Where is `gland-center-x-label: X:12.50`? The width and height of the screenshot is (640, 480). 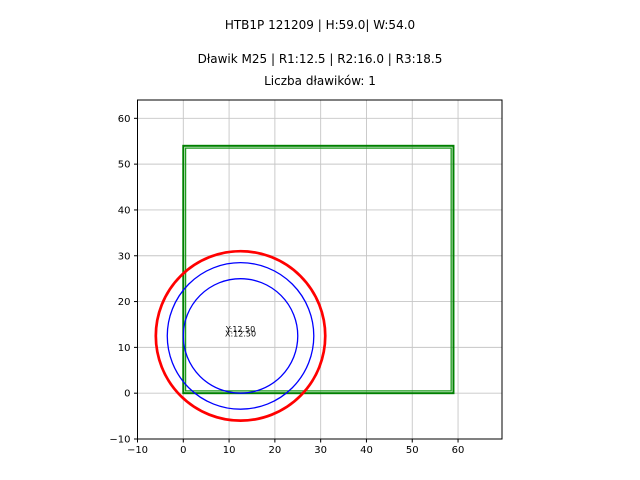
gland-center-x-label: X:12.50 is located at coordinates (240, 333).